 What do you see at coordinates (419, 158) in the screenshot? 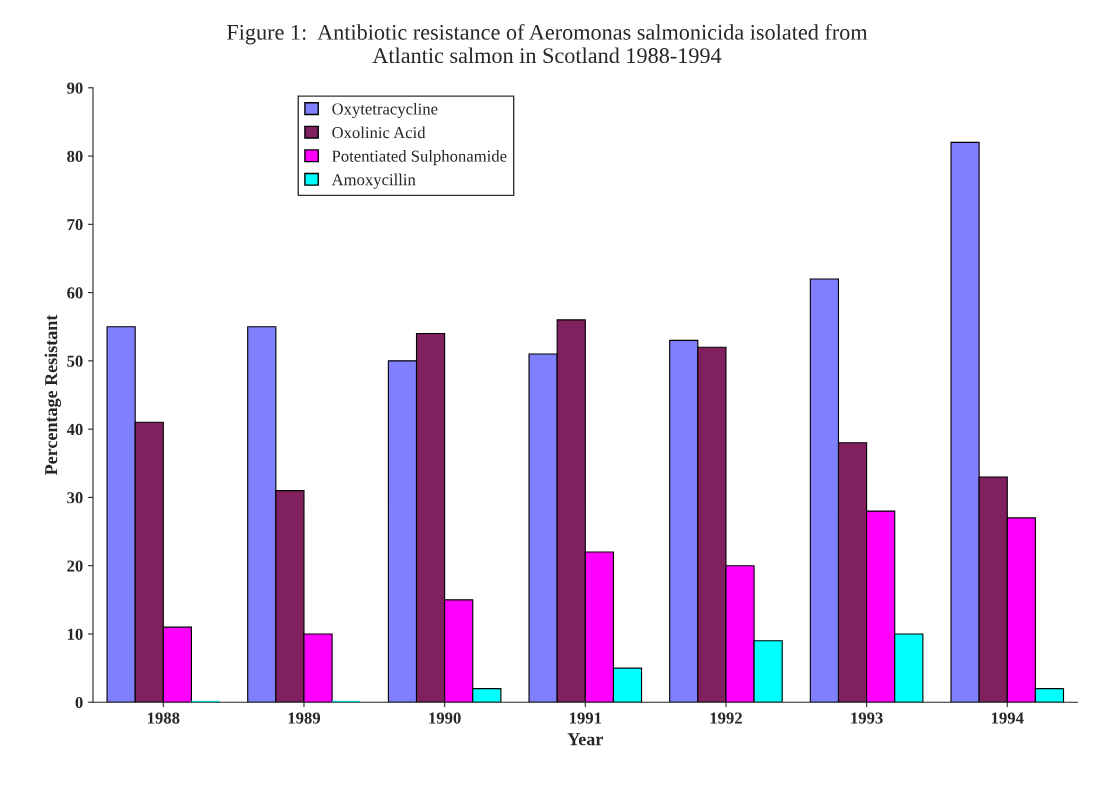
I see `legend-label: Potentiated Sulphonamide` at bounding box center [419, 158].